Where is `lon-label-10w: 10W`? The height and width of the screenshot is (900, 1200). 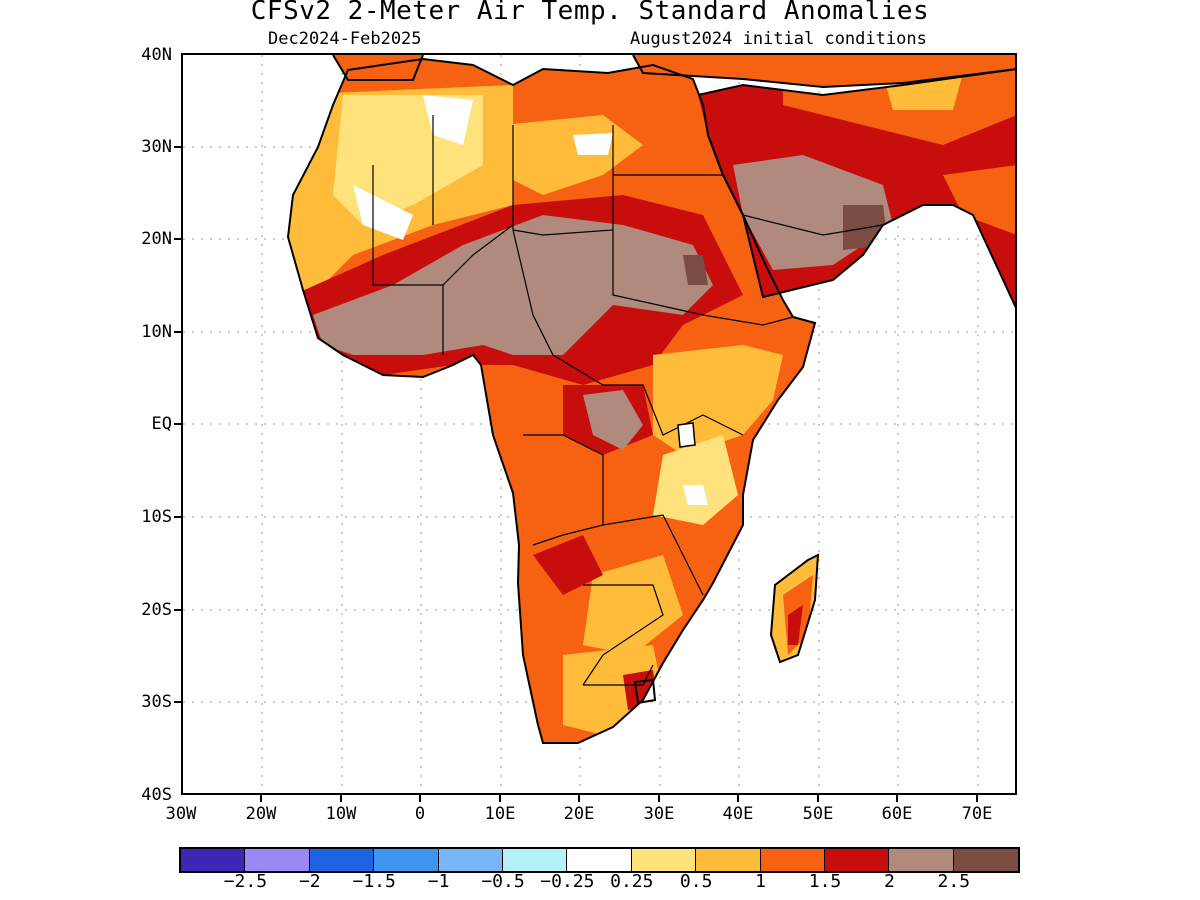 lon-label-10w: 10W is located at coordinates (341, 814).